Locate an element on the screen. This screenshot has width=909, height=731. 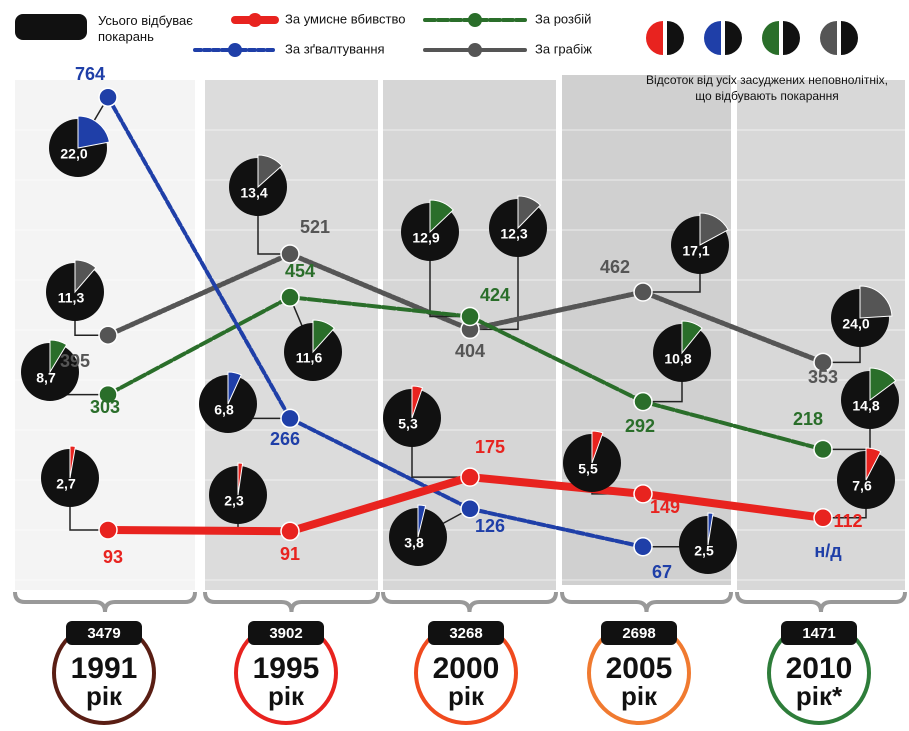
pie: 6,8 is located at coordinates (228, 402).